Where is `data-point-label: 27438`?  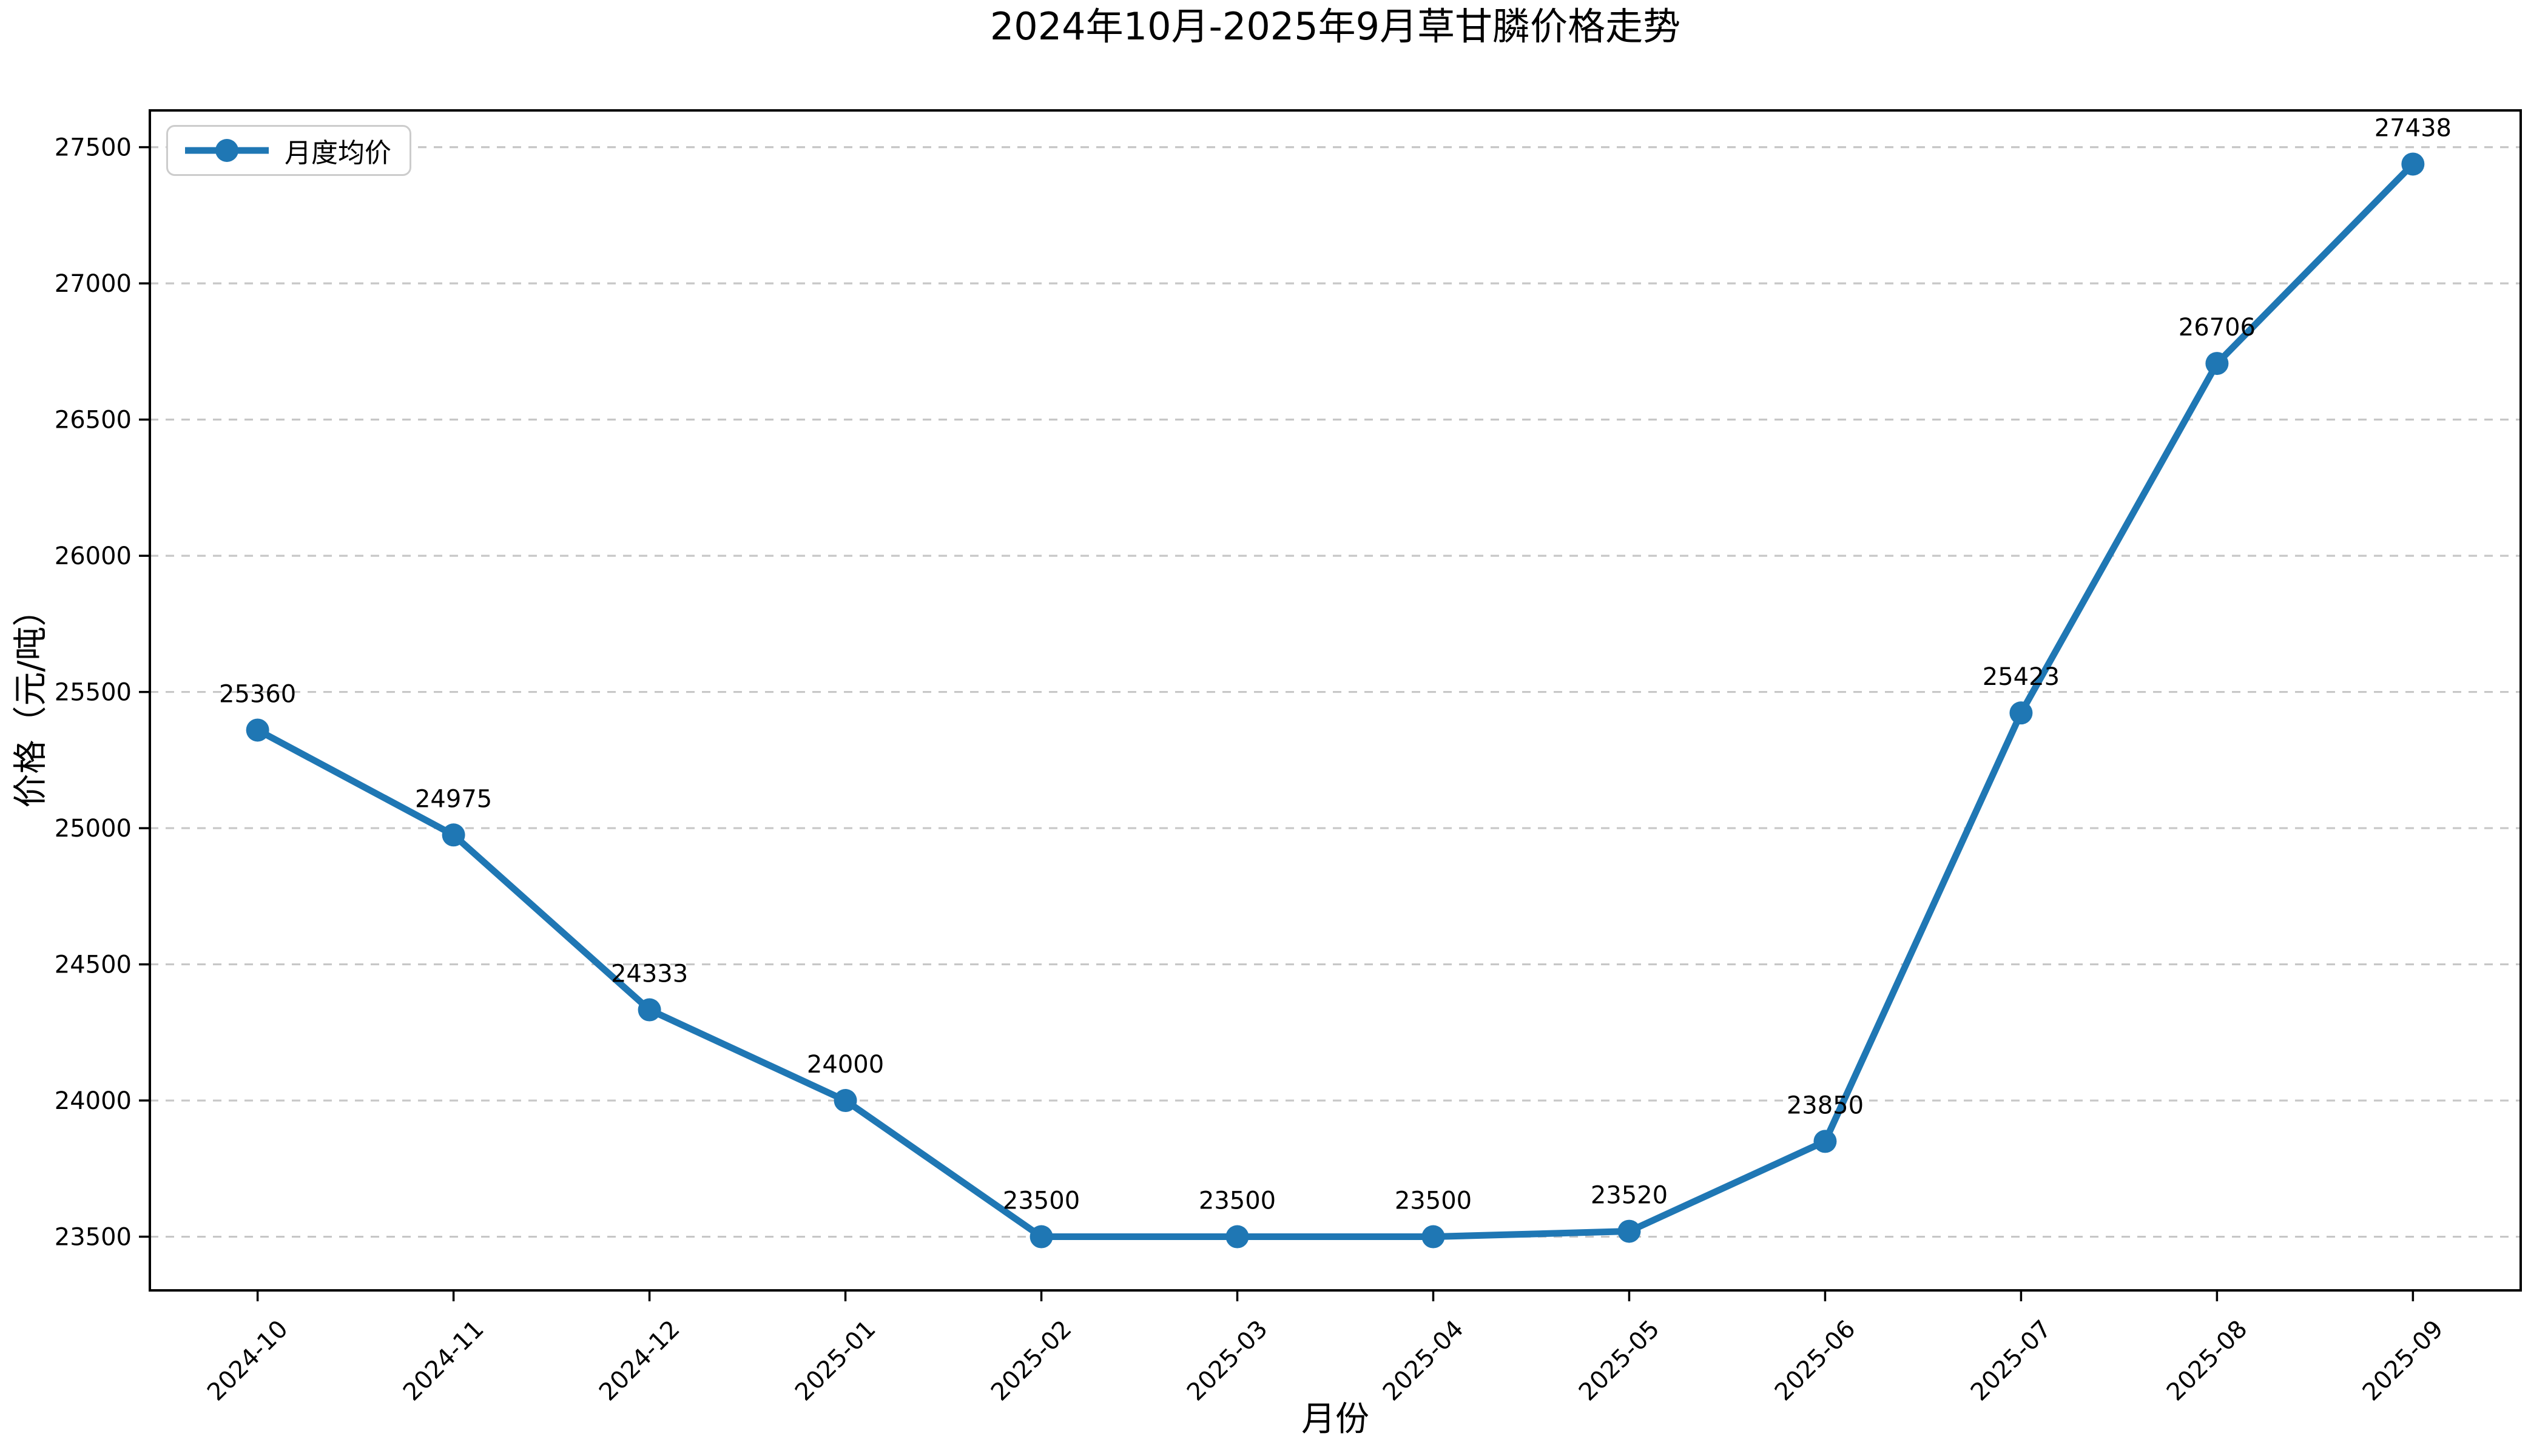 data-point-label: 27438 is located at coordinates (2413, 128).